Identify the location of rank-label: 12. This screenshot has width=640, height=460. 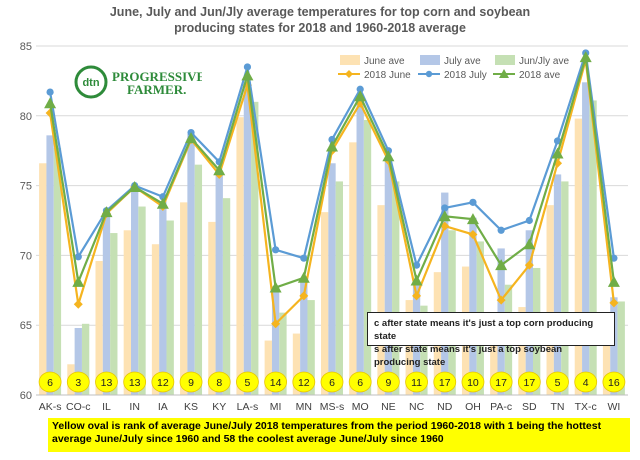
(304, 383).